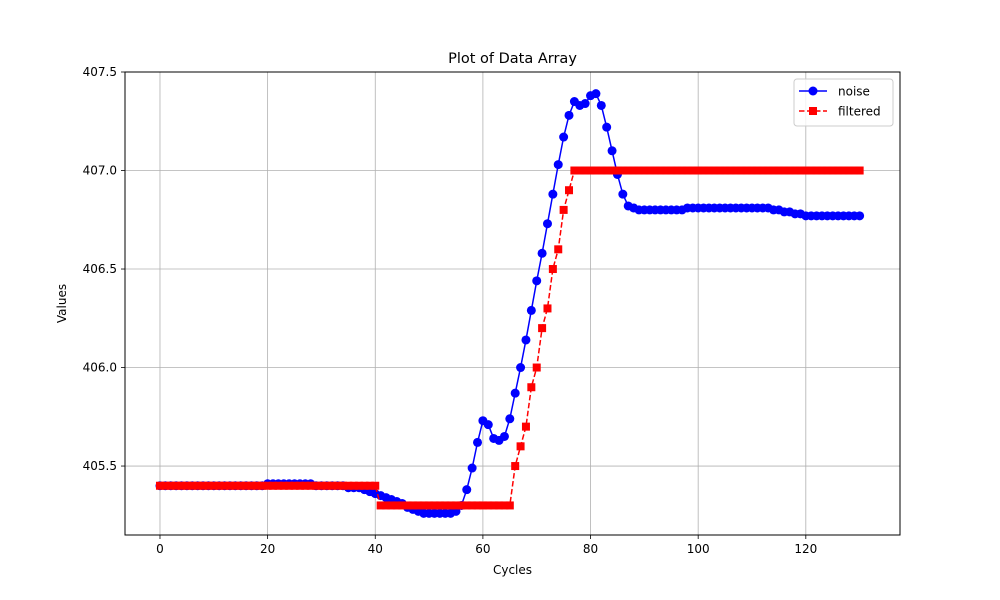  What do you see at coordinates (840, 112) in the screenshot?
I see `legend-item-filtered: filtered` at bounding box center [840, 112].